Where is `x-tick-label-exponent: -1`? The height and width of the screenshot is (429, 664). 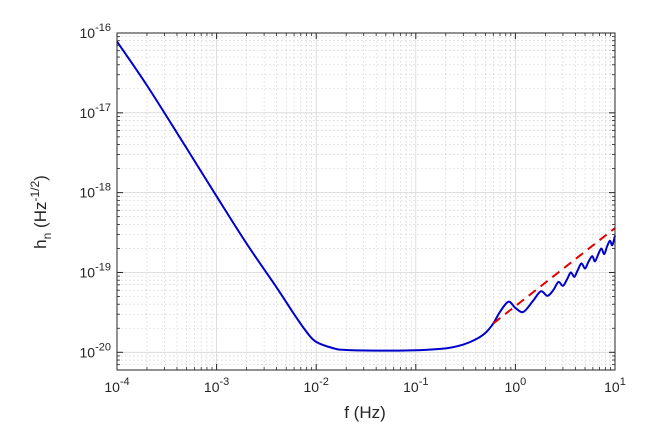 x-tick-label-exponent: -1 is located at coordinates (424, 382).